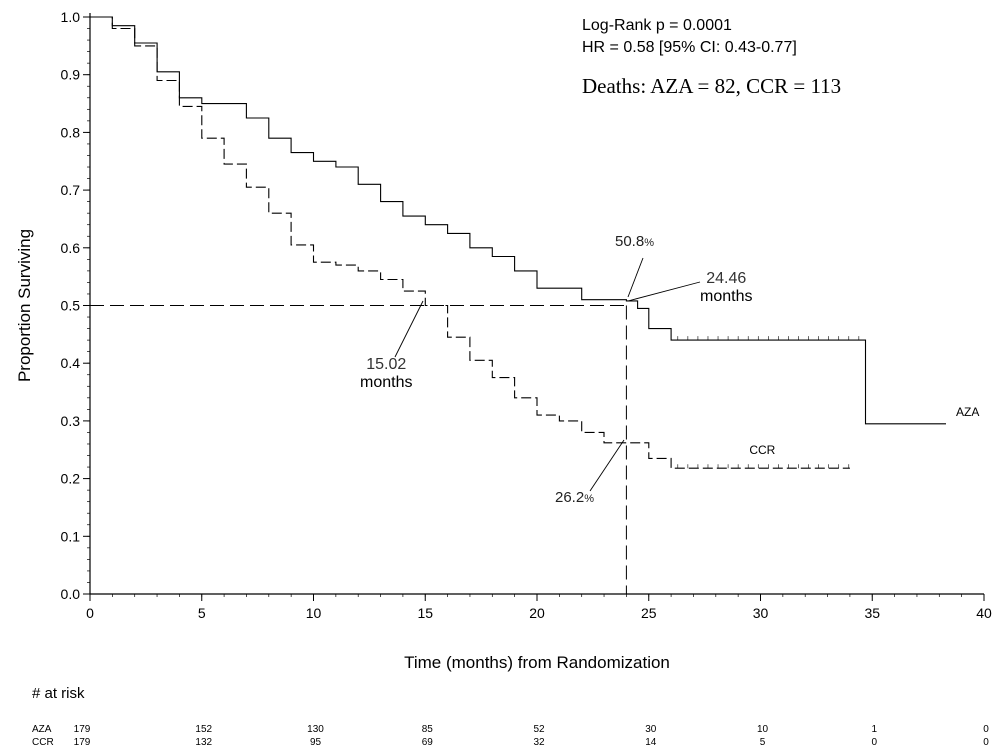 This screenshot has height=753, width=992. What do you see at coordinates (589, 499) in the screenshot?
I see `ccr-percent-sign: %` at bounding box center [589, 499].